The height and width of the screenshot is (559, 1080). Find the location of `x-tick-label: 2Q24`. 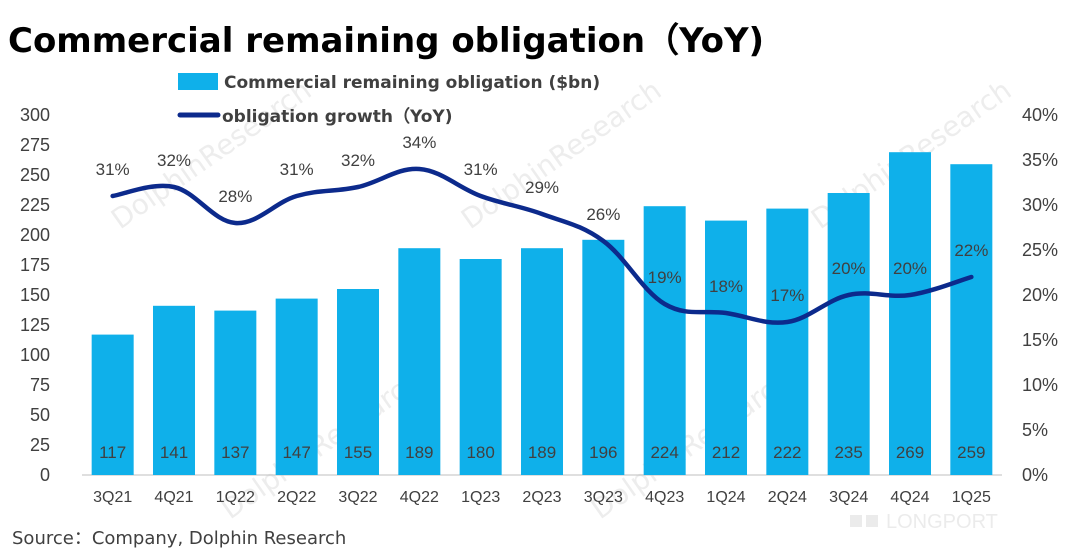

x-tick-label: 2Q24 is located at coordinates (787, 497).